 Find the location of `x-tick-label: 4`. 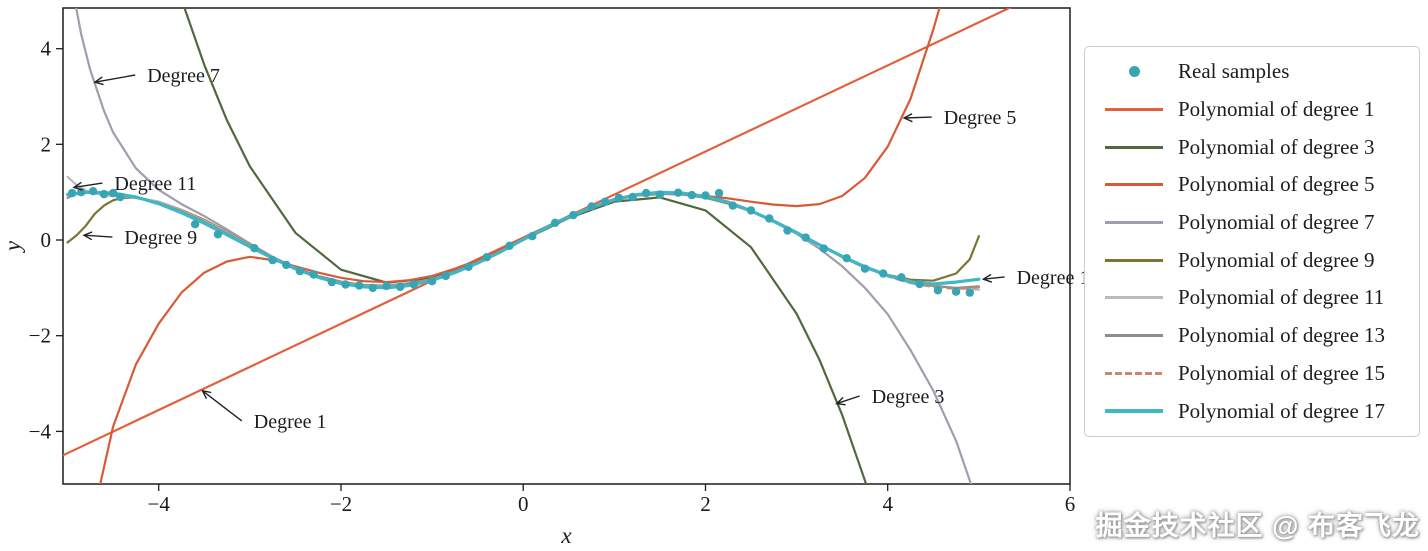

x-tick-label: 4 is located at coordinates (887, 504).